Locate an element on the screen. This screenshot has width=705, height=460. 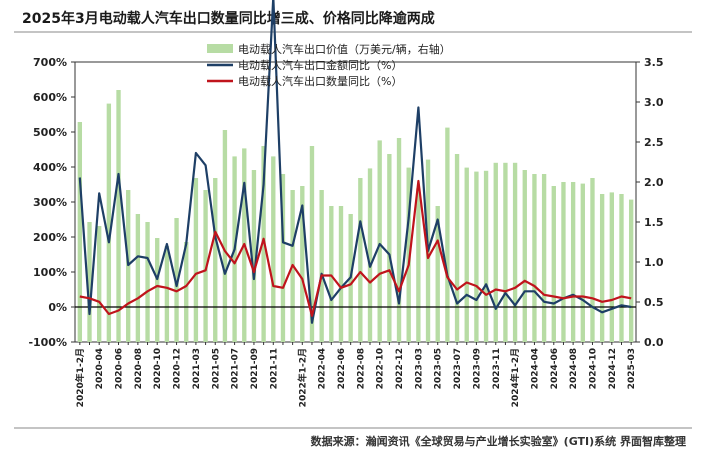
x-tick-label: 2024-08 is located at coordinates (574, 368).